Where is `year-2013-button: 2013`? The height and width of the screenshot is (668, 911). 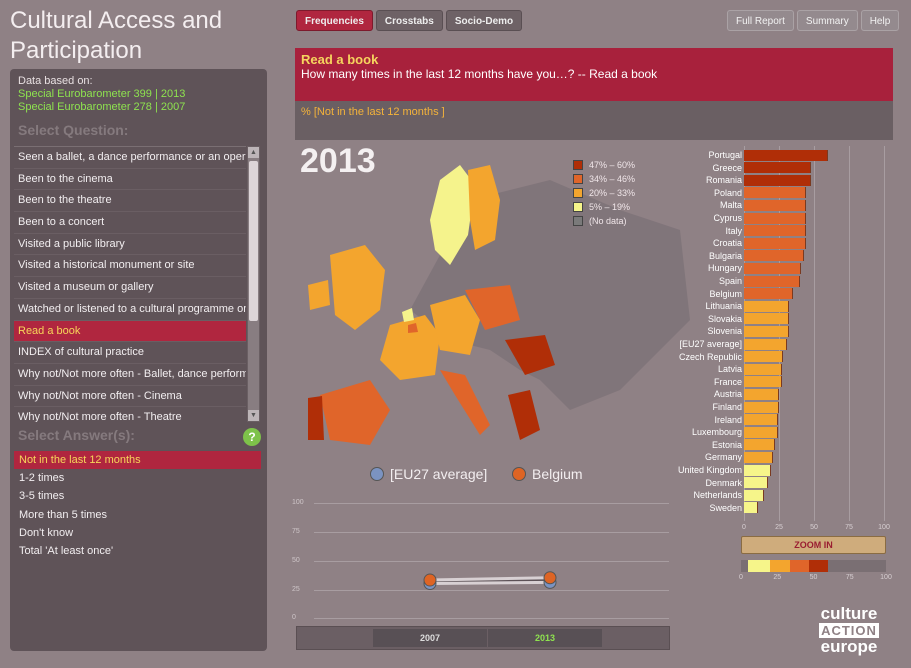
year-2013-button: 2013 is located at coordinates (545, 638).